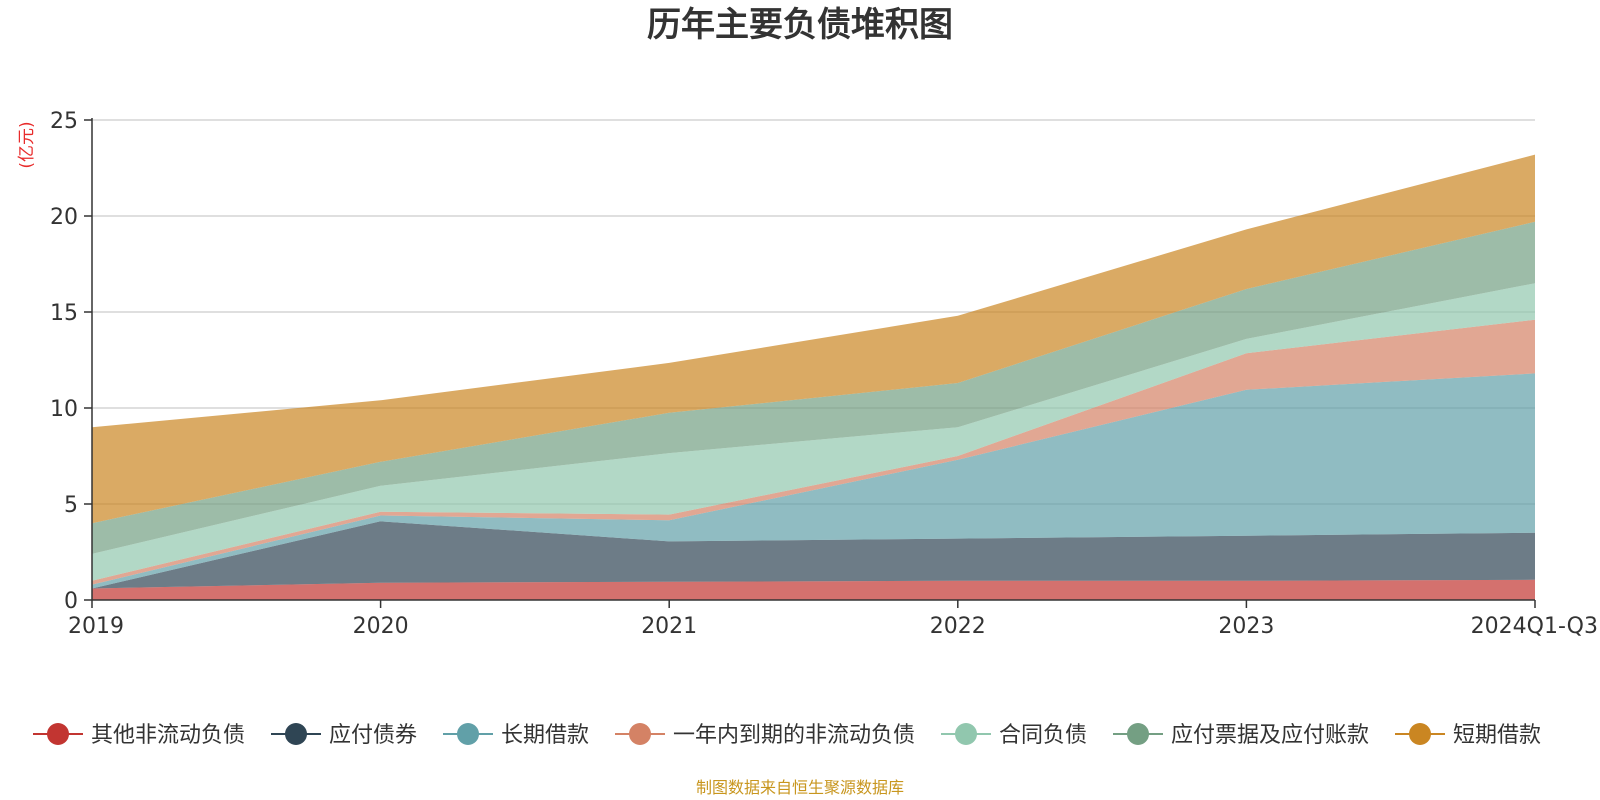  I want to click on legend-label: 一年内到期的非流动负债, so click(794, 735).